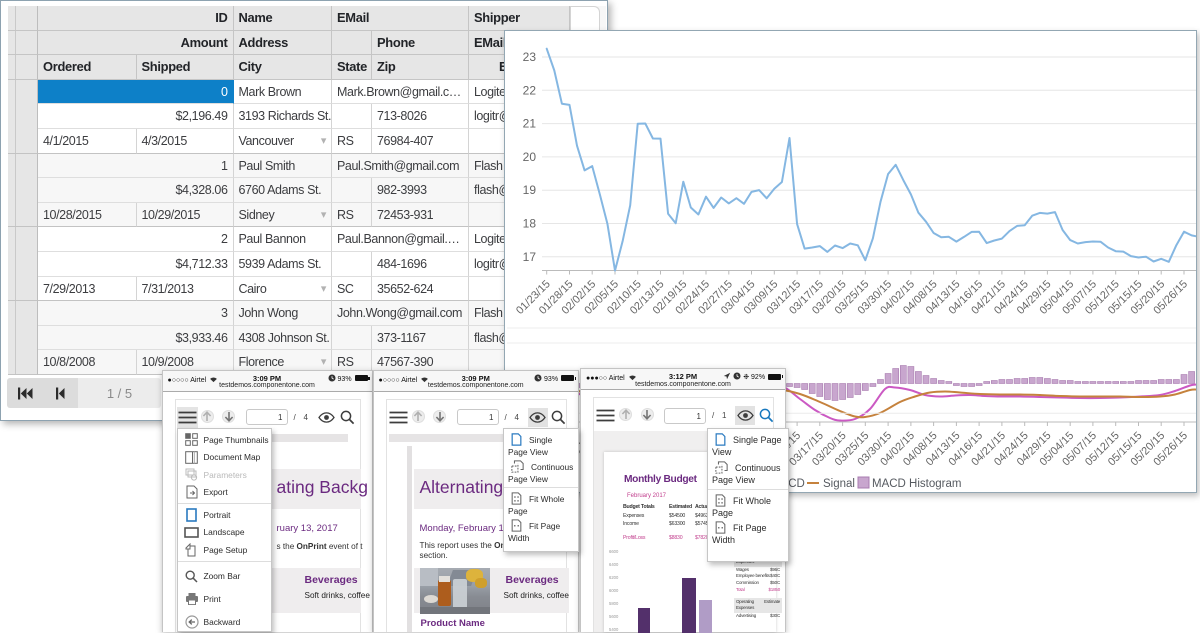 The width and height of the screenshot is (1200, 633). What do you see at coordinates (530, 224) in the screenshot?
I see `svg-text: 18` at bounding box center [530, 224].